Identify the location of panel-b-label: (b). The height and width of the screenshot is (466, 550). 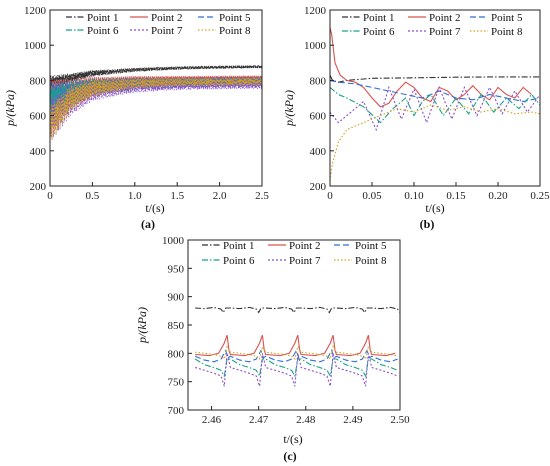
(427, 224).